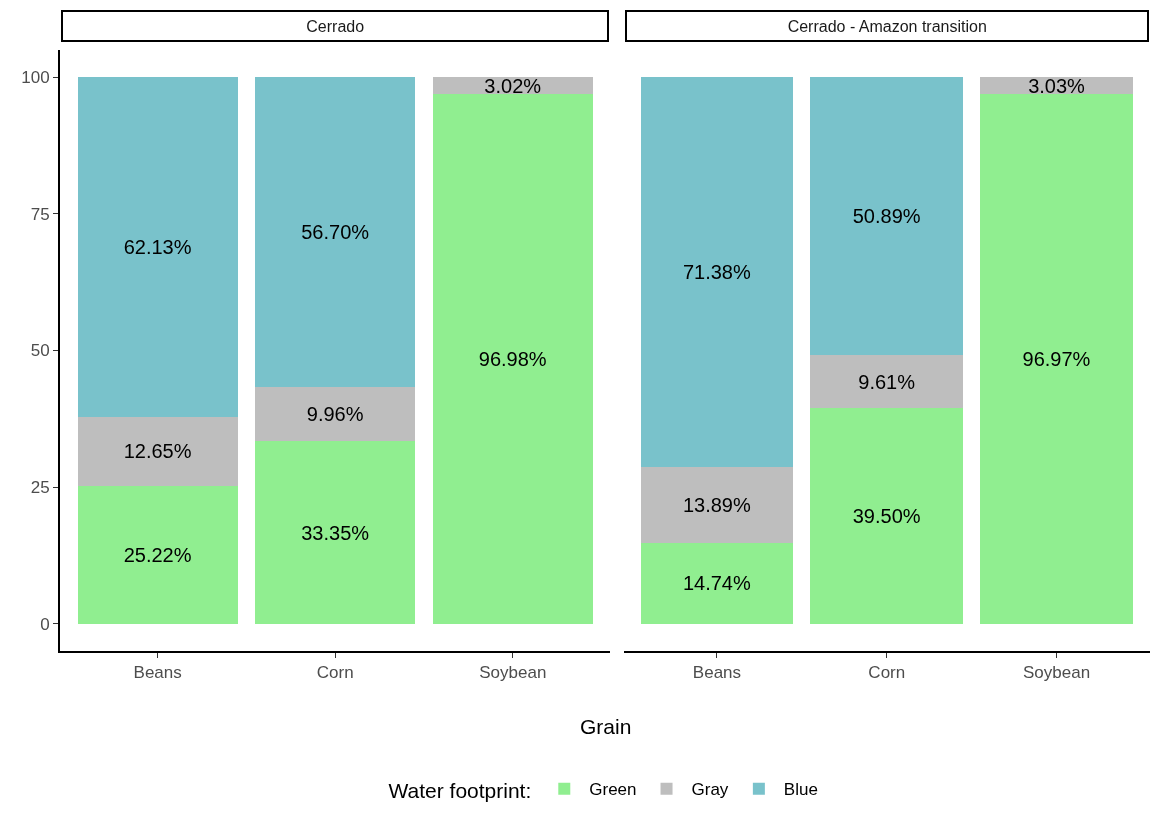  I want to click on data-label: 62.13%, so click(157, 247).